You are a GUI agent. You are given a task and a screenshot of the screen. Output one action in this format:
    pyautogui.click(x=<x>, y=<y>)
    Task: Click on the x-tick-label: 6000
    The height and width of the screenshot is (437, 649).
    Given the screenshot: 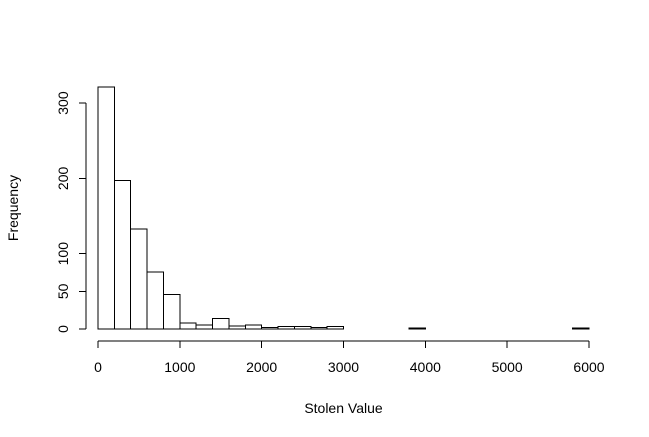 What is the action you would take?
    pyautogui.click(x=588, y=367)
    